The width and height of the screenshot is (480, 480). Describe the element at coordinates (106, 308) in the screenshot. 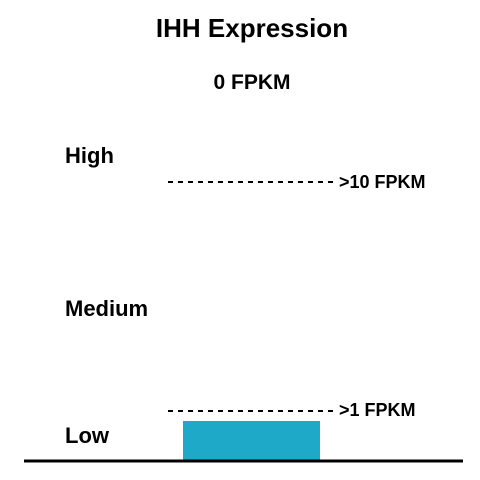

I see `level-label-medium: Medium` at that location.